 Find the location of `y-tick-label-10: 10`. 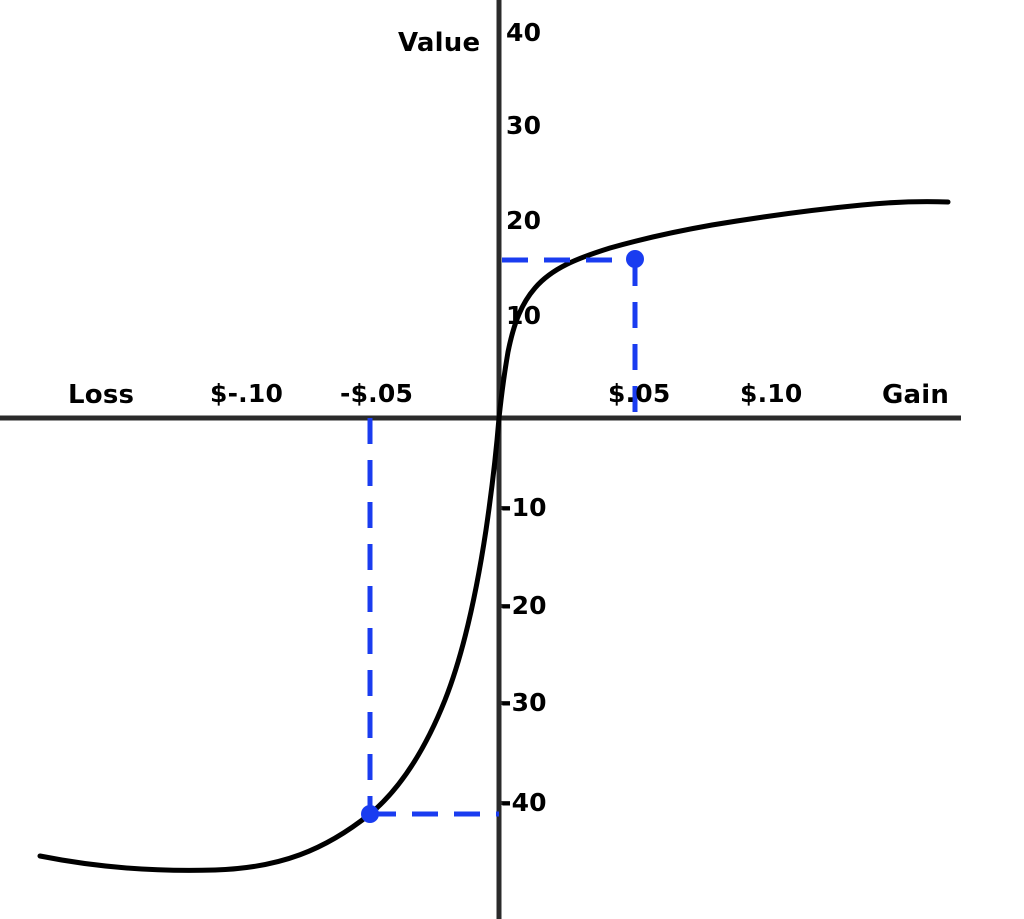

y-tick-label-10: 10 is located at coordinates (524, 315).